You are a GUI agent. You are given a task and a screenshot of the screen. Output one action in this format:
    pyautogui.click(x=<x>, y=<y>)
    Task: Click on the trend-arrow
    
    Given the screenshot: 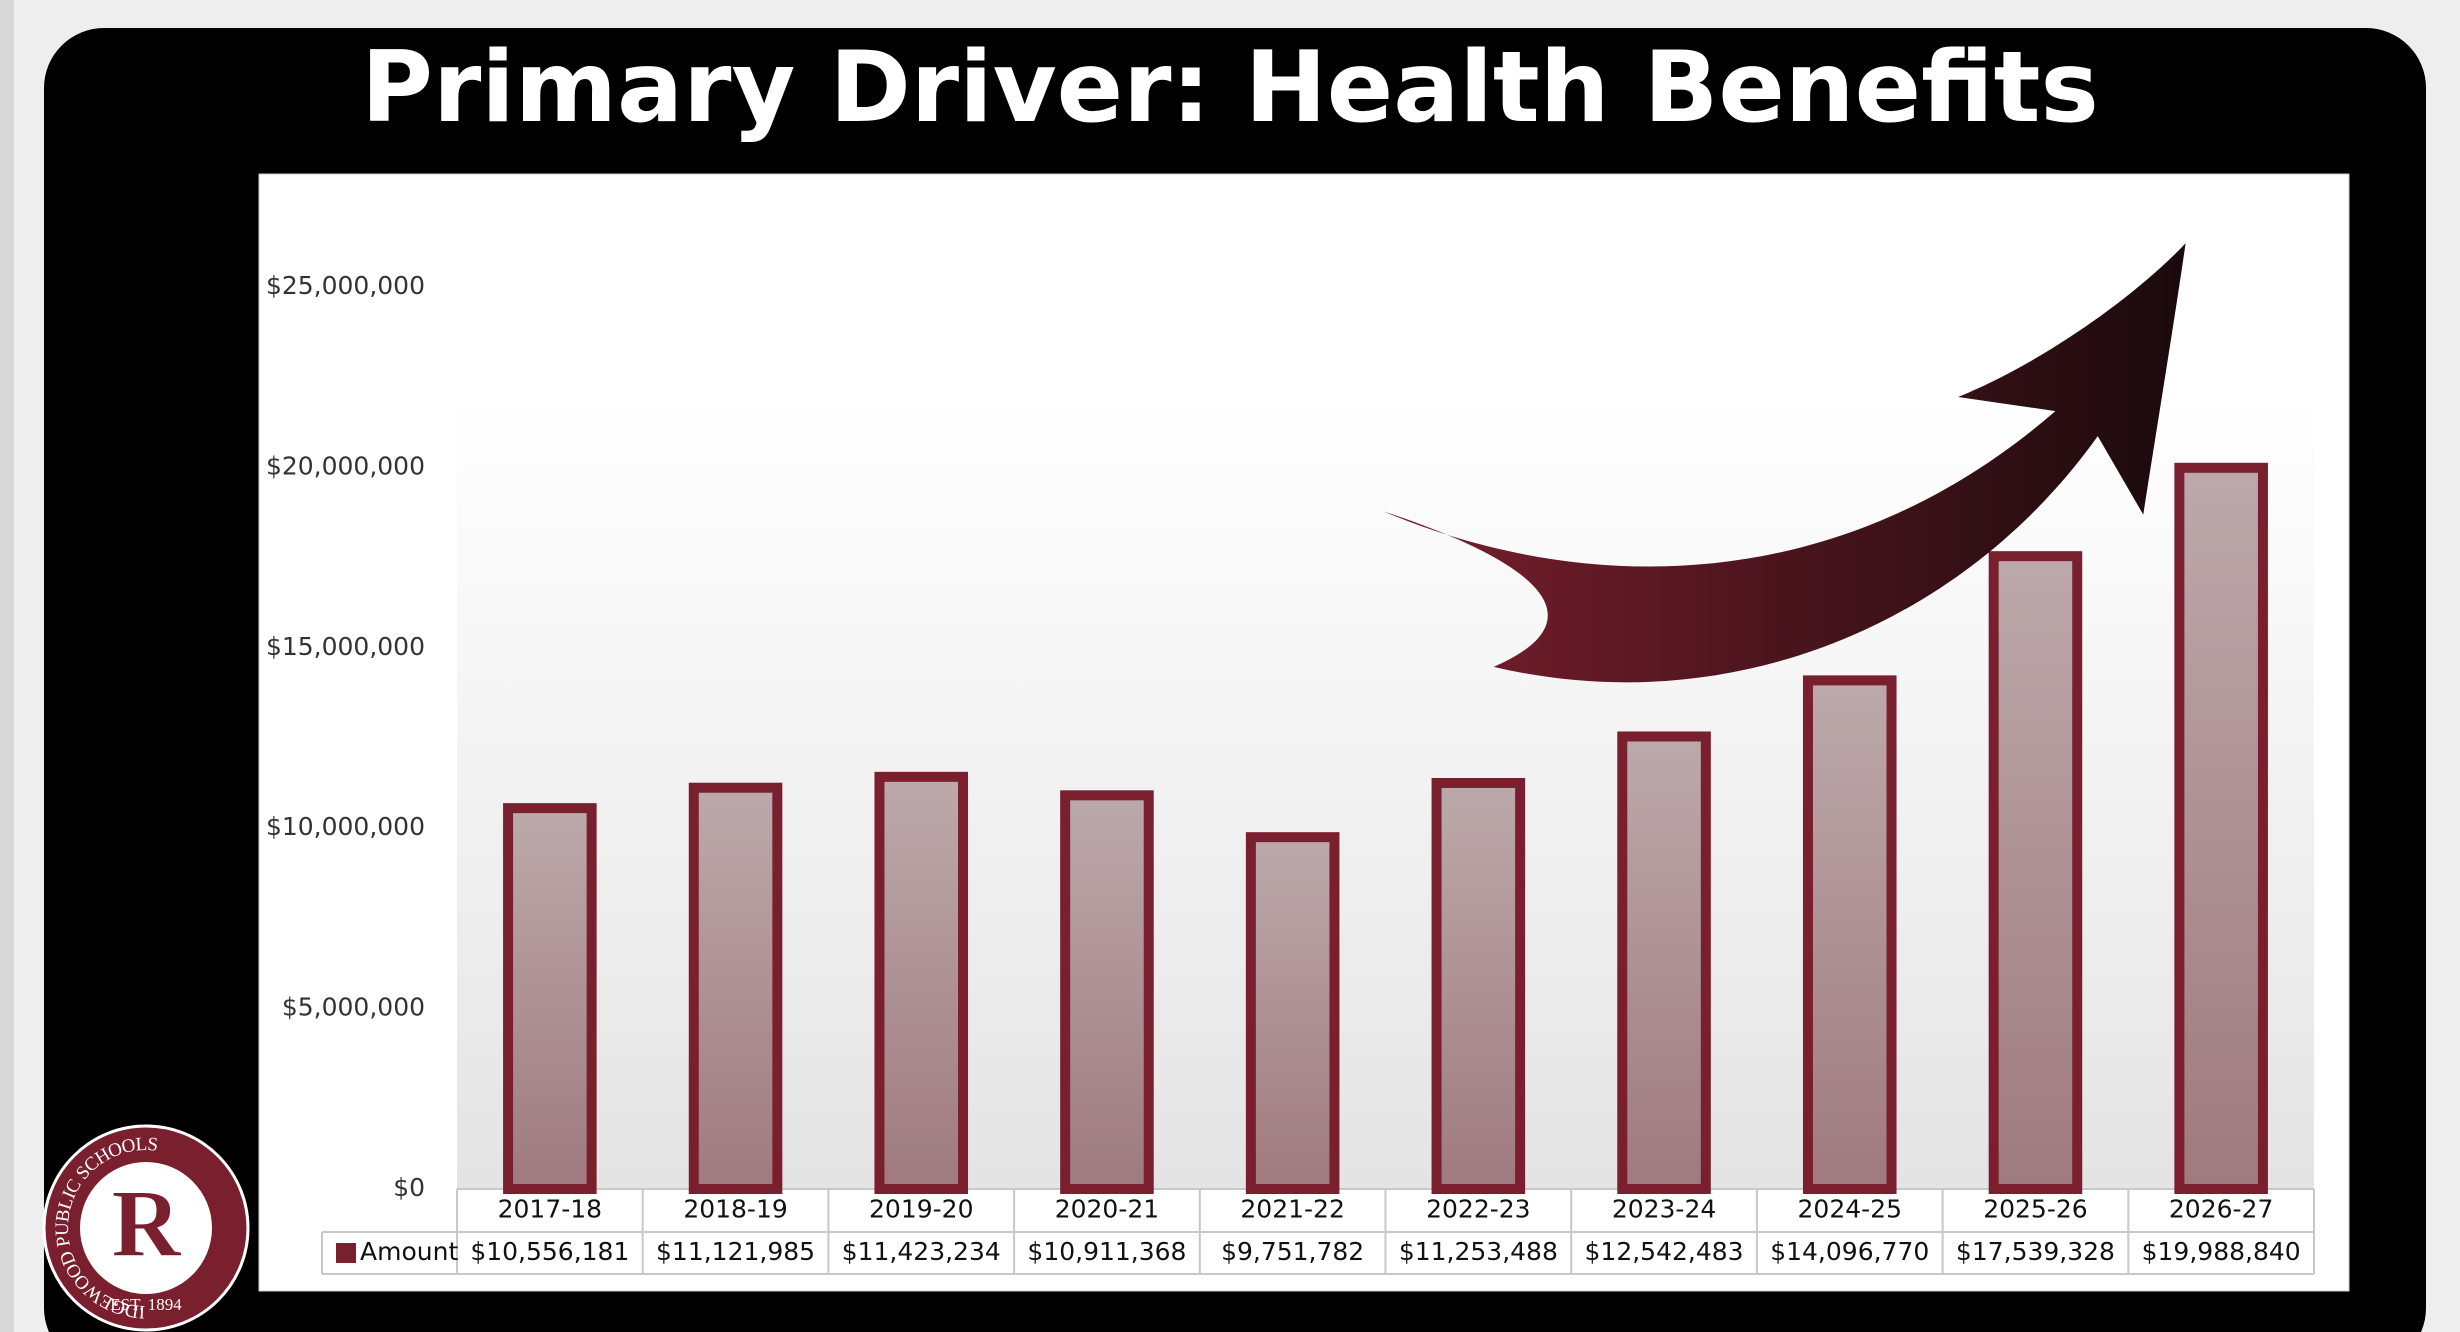 What is the action you would take?
    pyautogui.click(x=1784, y=463)
    